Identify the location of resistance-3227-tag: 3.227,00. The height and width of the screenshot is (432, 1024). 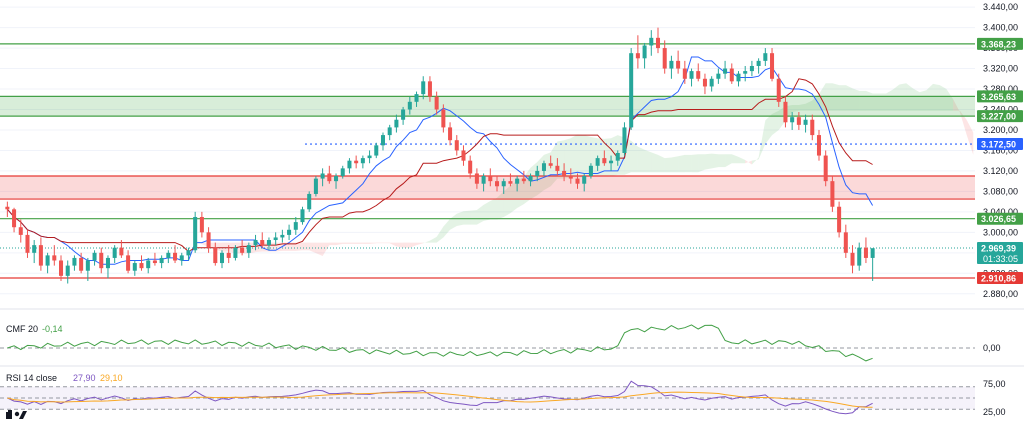
(1000, 116).